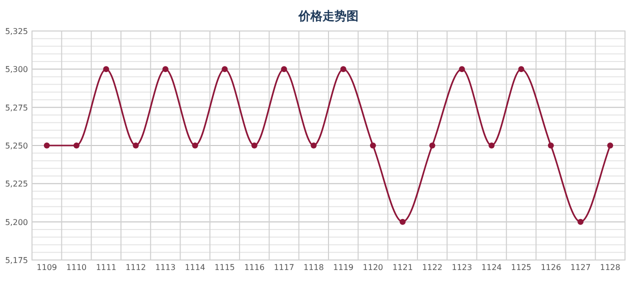  Describe the element at coordinates (224, 267) in the screenshot. I see `x-tick-label: 1115` at that location.